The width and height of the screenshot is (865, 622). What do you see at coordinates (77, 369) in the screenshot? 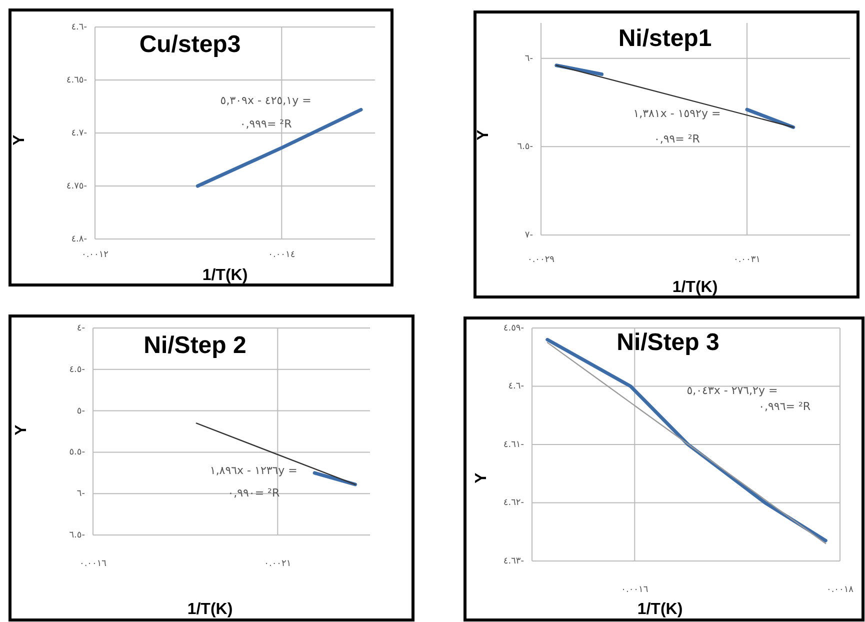
I see `y-tick-label: ٤.٥-` at bounding box center [77, 369].